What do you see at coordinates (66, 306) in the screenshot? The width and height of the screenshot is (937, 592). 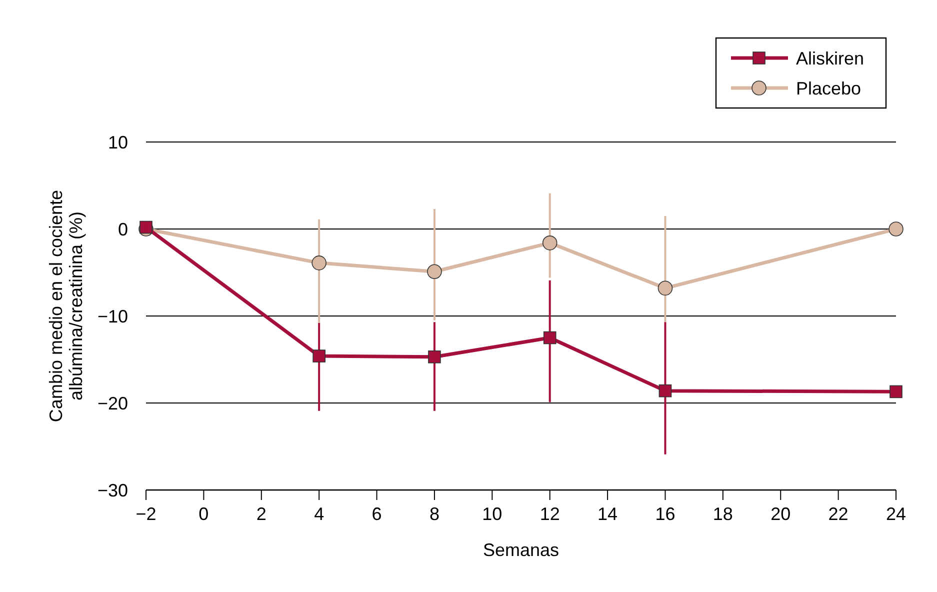 I see `y-axis-title: Cambio medio en el cociente albúmina/creatinina (%)` at bounding box center [66, 306].